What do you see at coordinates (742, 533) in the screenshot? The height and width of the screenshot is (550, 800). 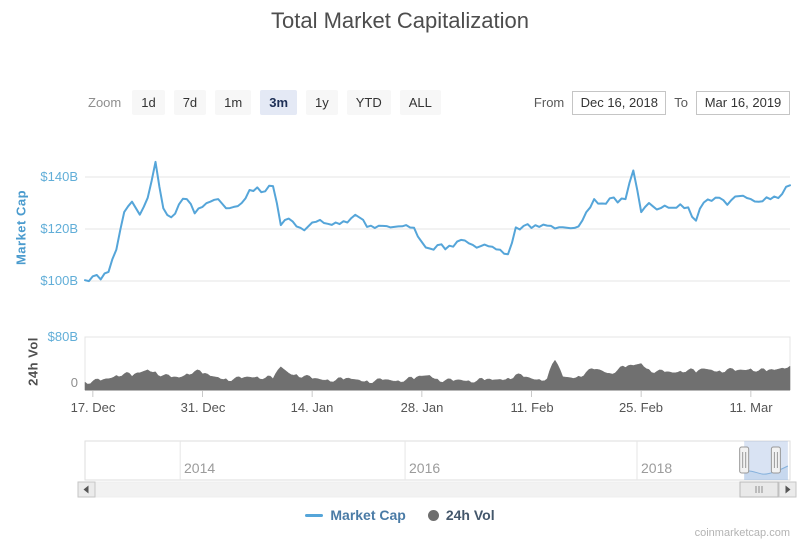 I see `credits-link: coinmarketcap.com` at bounding box center [742, 533].